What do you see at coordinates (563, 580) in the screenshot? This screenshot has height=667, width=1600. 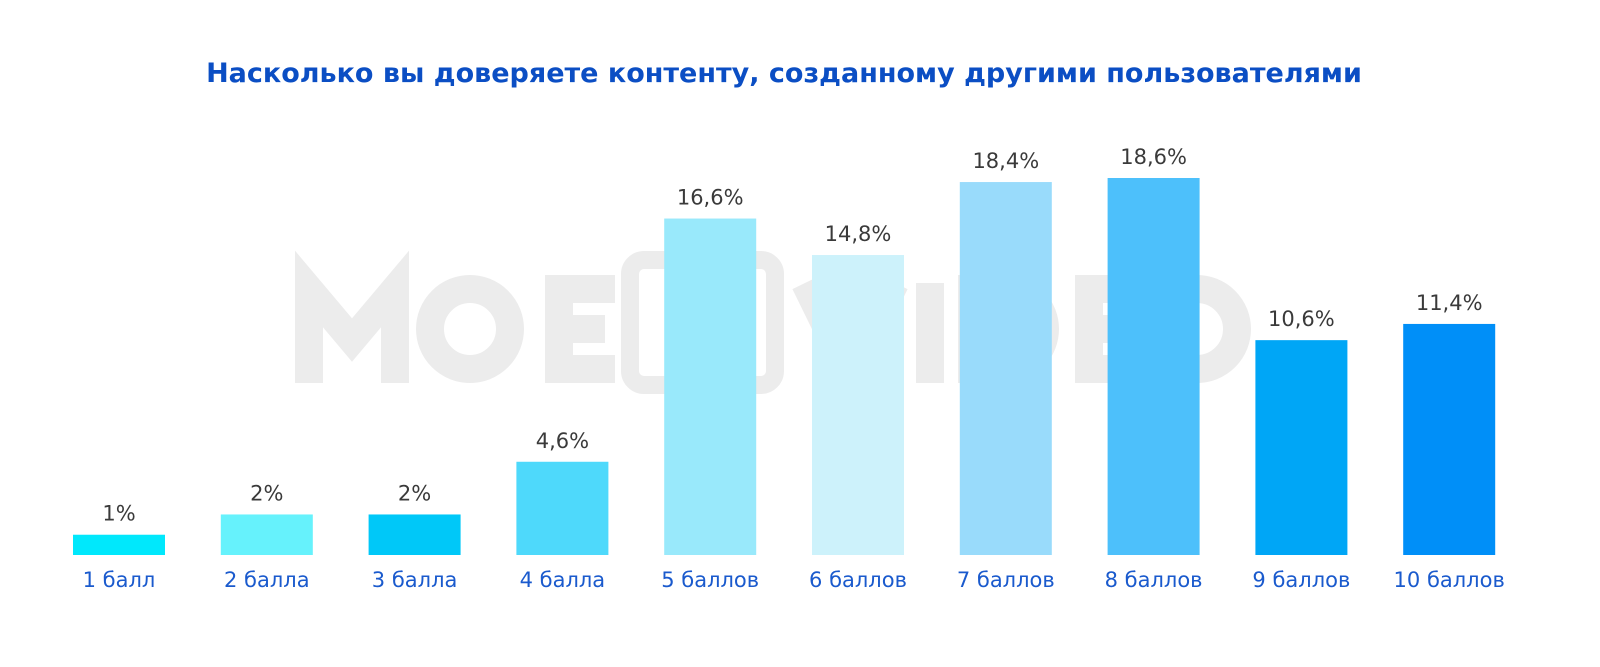 I see `category-label: 4 балла` at bounding box center [563, 580].